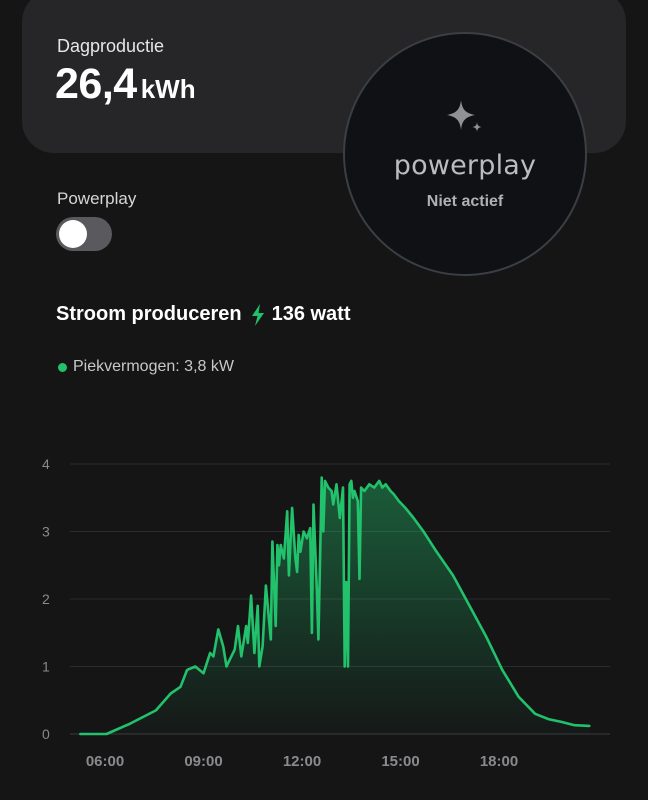  What do you see at coordinates (499, 761) in the screenshot?
I see `x-tick-label: 18:00` at bounding box center [499, 761].